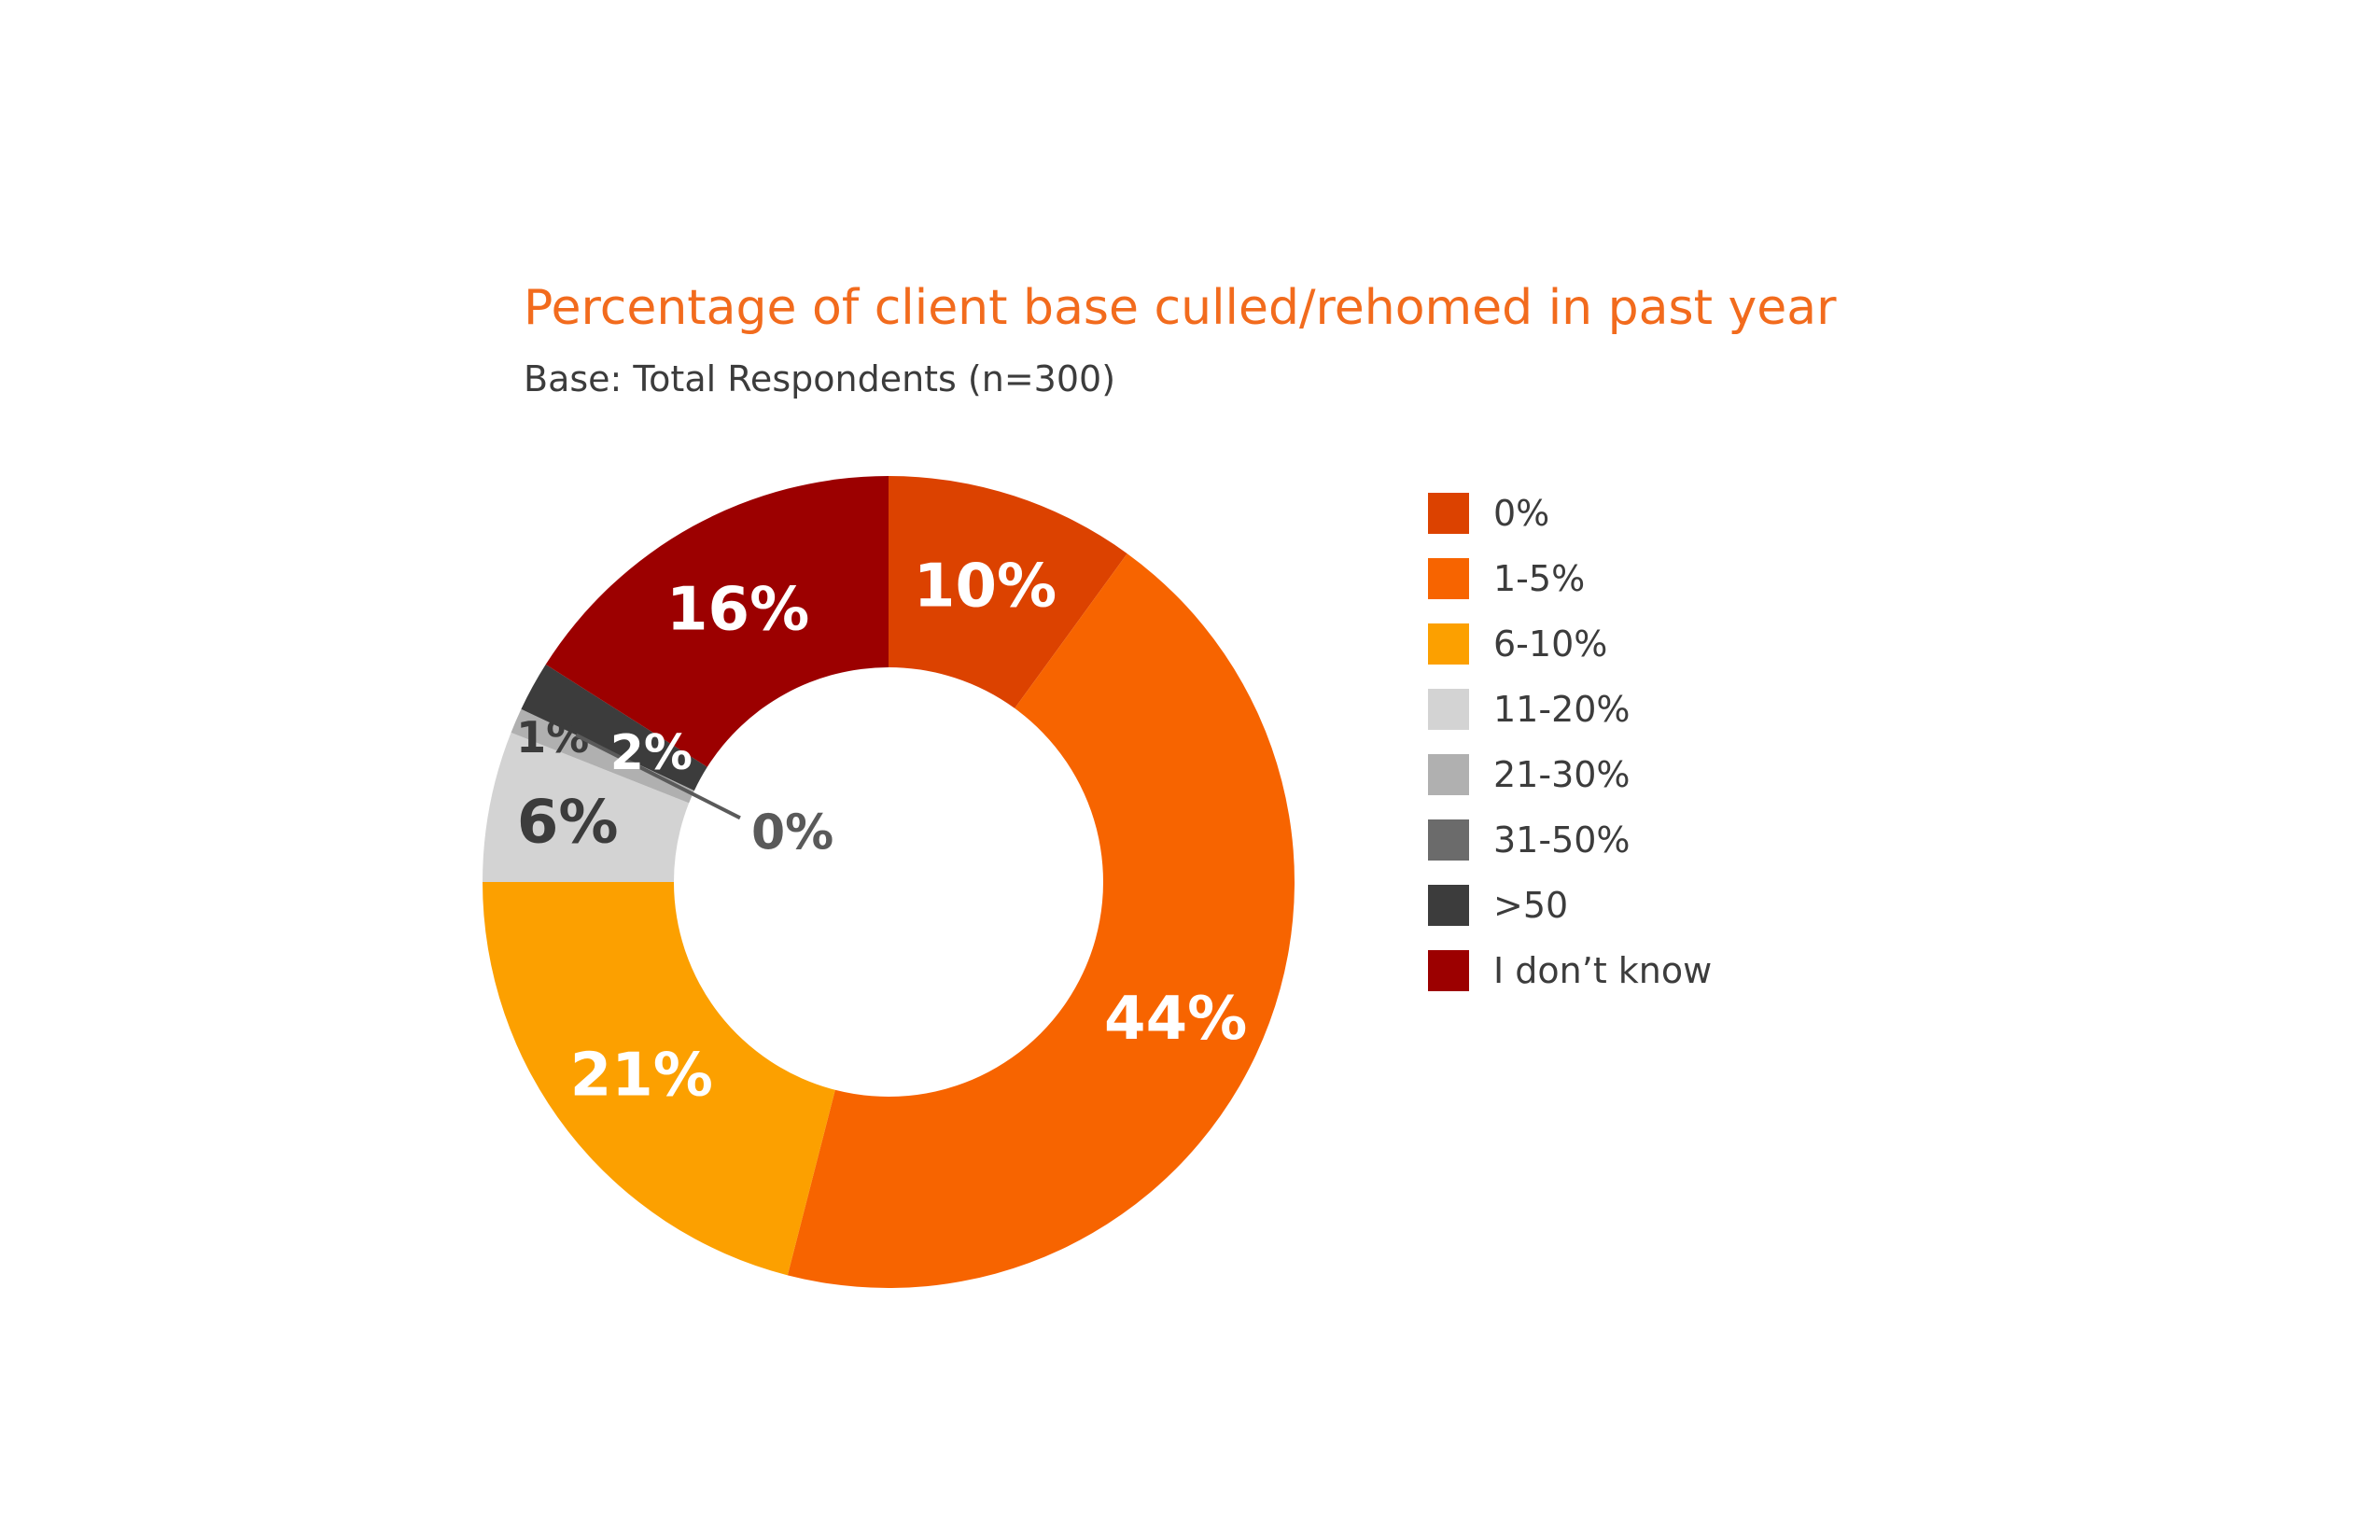 Image resolution: width=2380 pixels, height=1540 pixels. I want to click on legend-label: 6-10%, so click(1550, 644).